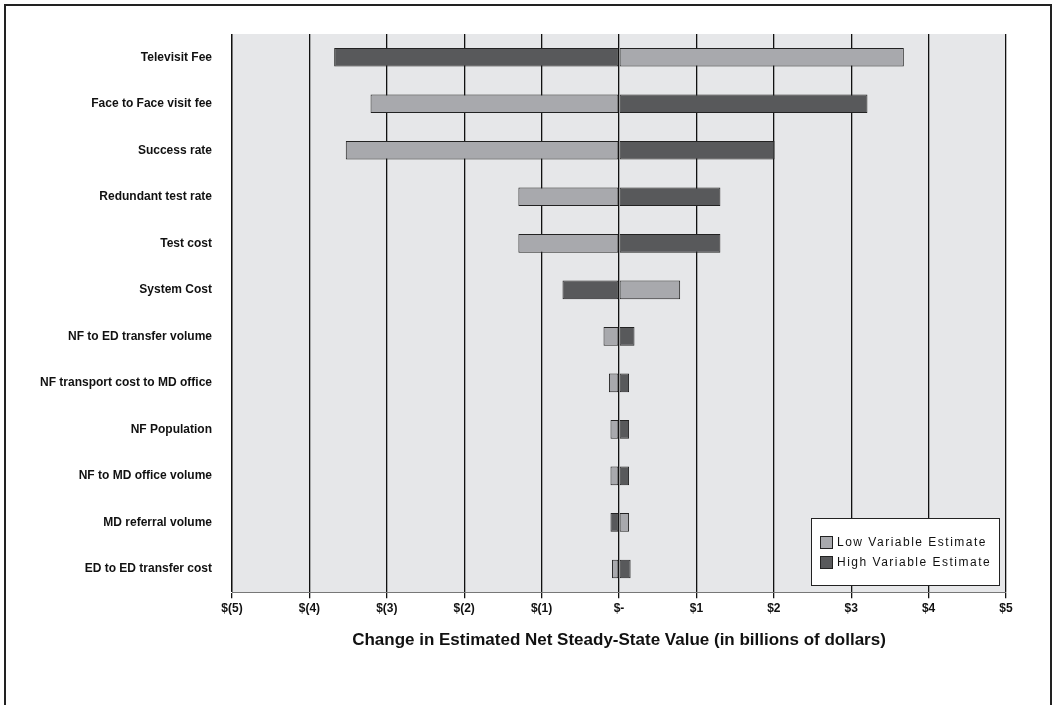 Image resolution: width=1060 pixels, height=705 pixels. I want to click on x-tick-label: $4, so click(928, 607).